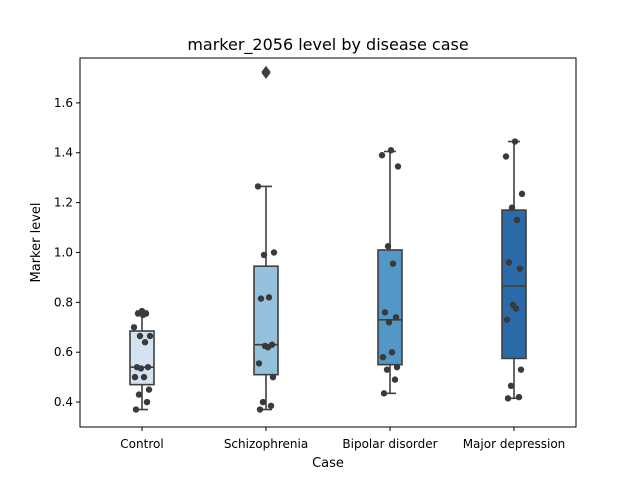  I want to click on x-axis-label: Case, so click(328, 463).